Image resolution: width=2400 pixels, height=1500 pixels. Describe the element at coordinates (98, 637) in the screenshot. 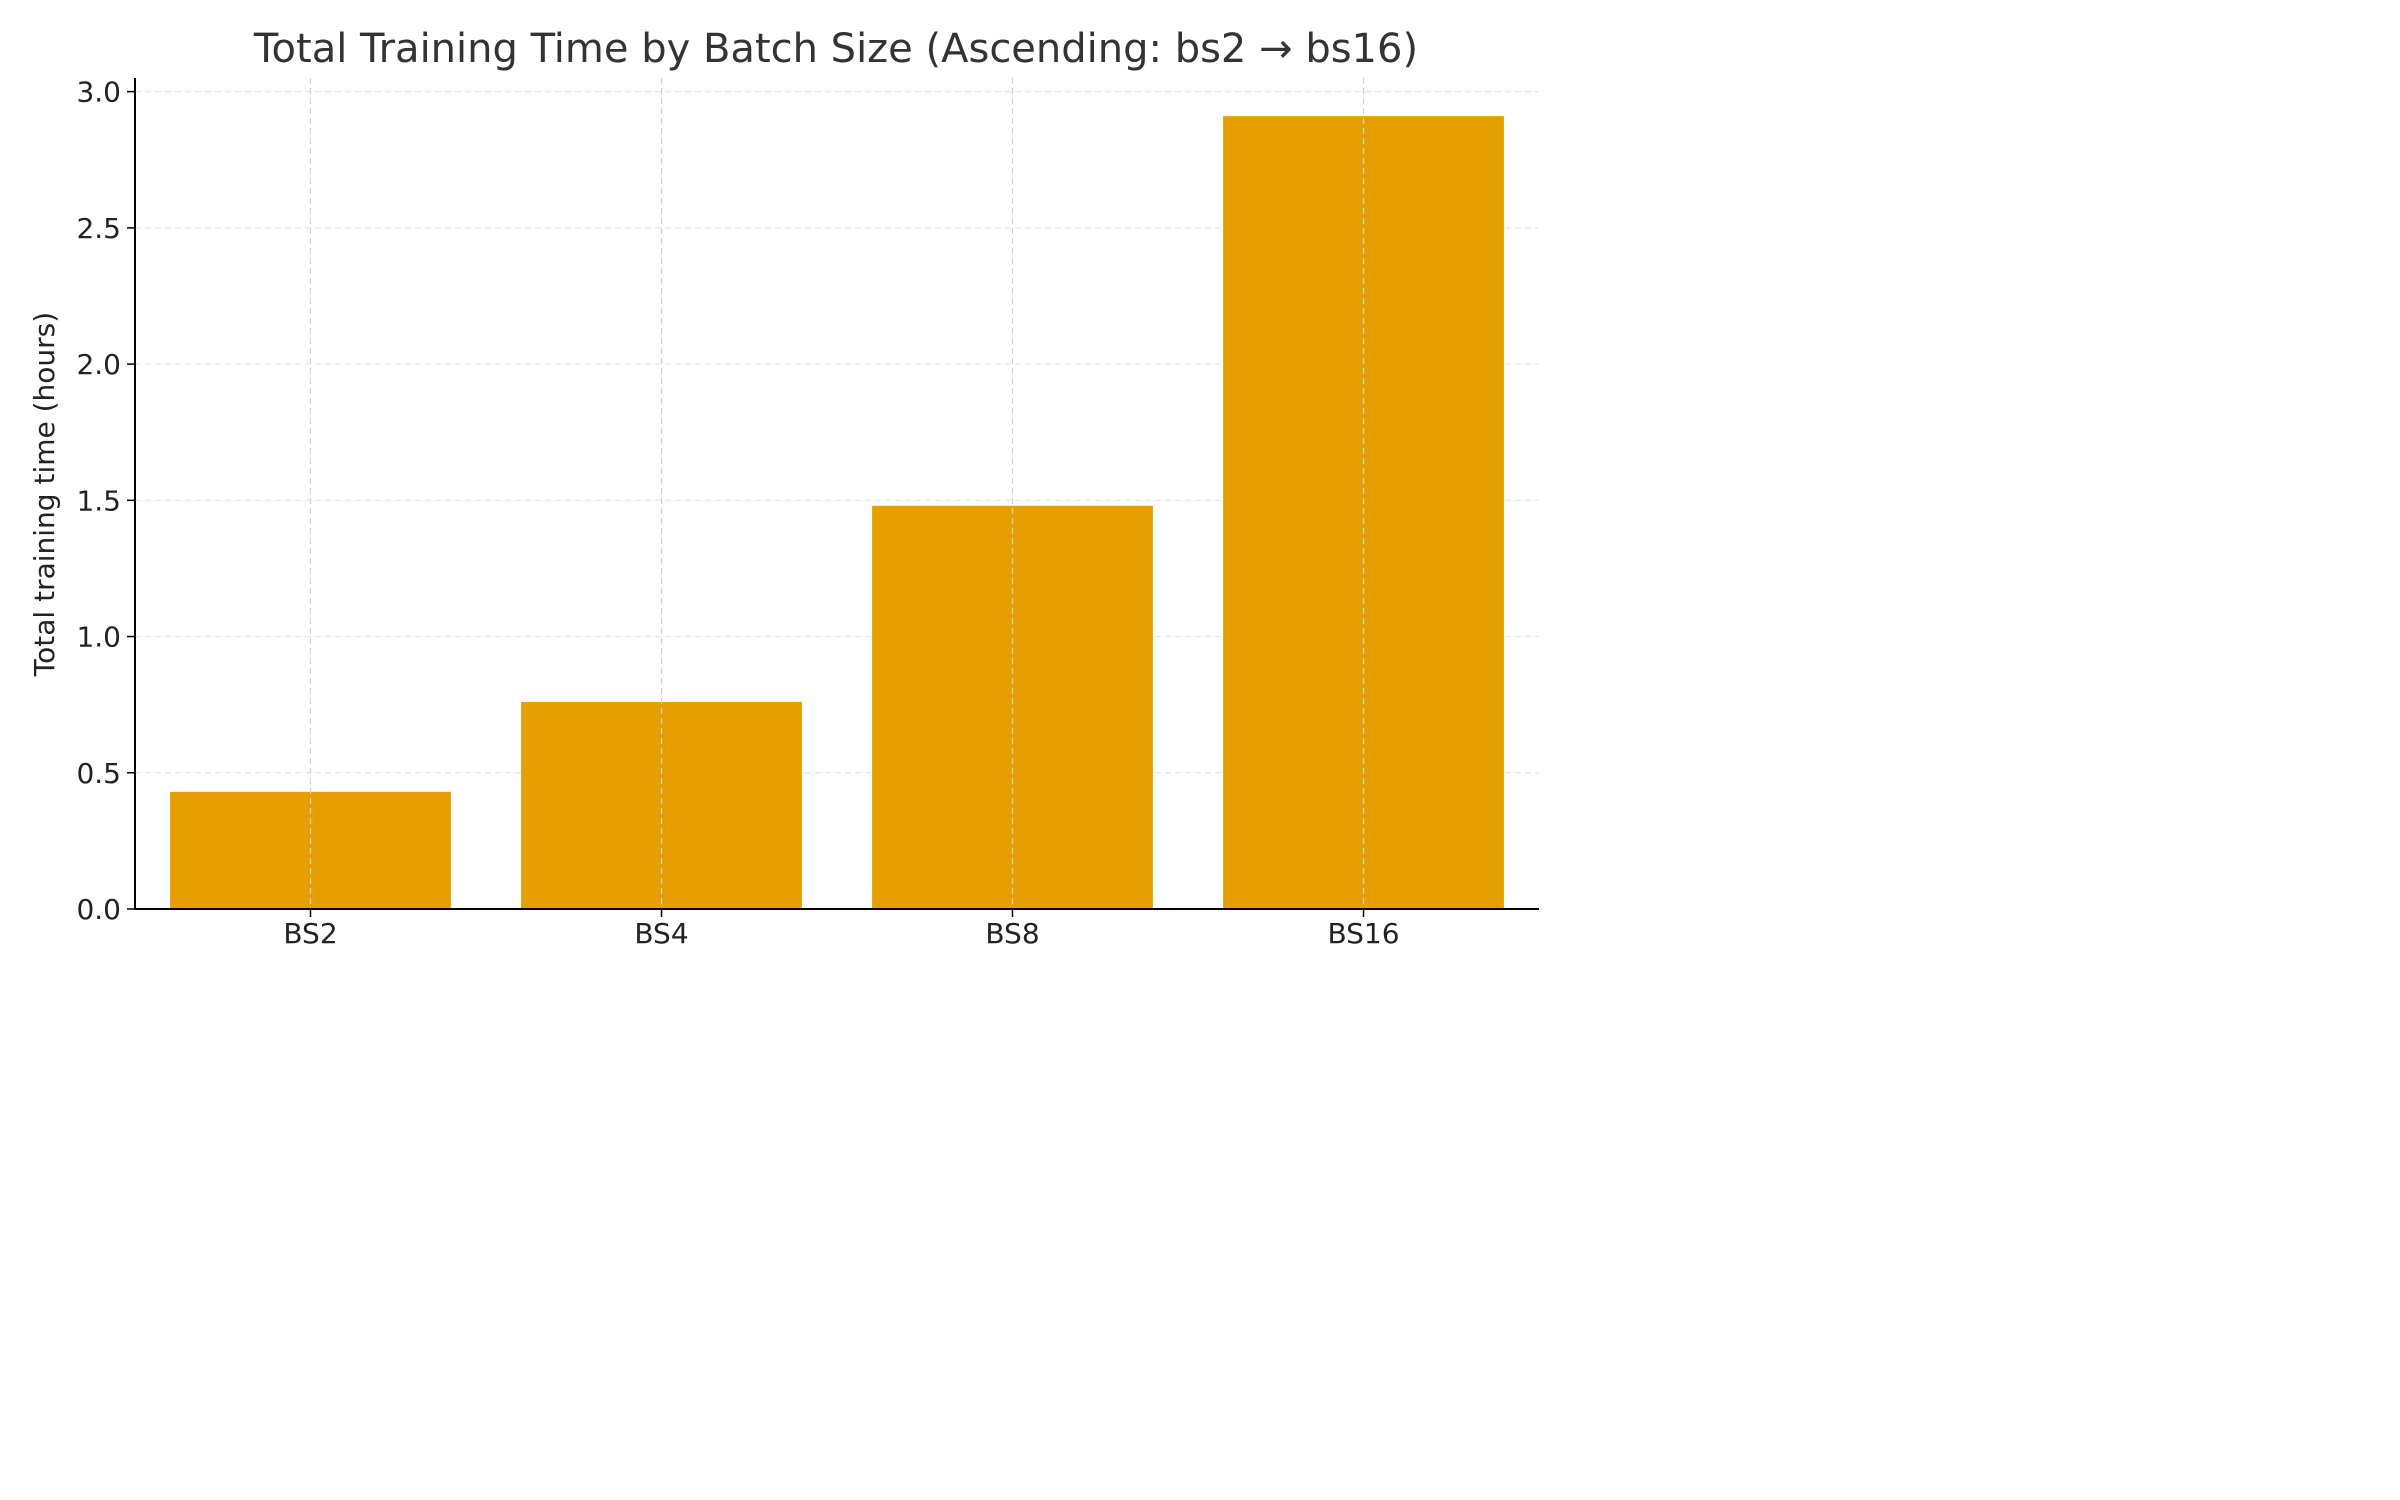

I see `y-tick-label: 1.0` at that location.